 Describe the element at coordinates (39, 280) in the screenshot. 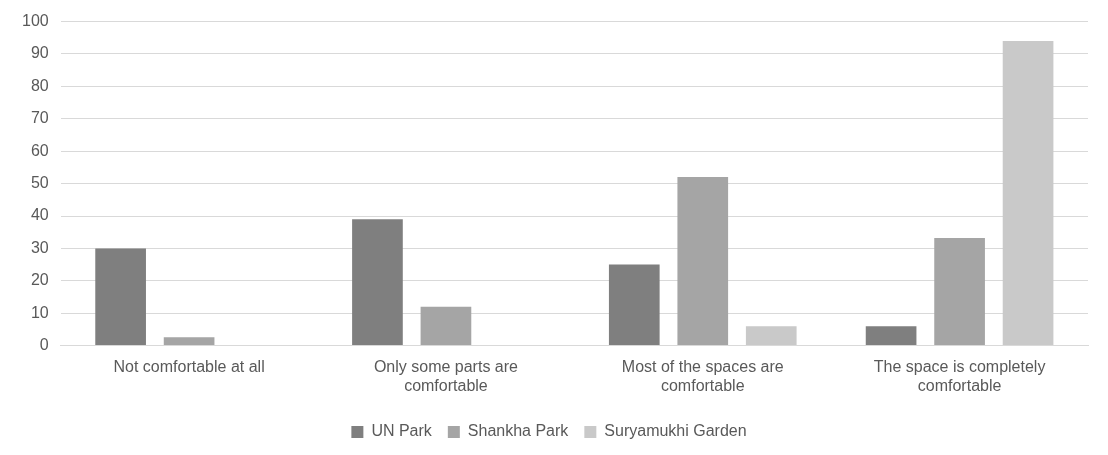

I see `y-tick-label: 20` at that location.